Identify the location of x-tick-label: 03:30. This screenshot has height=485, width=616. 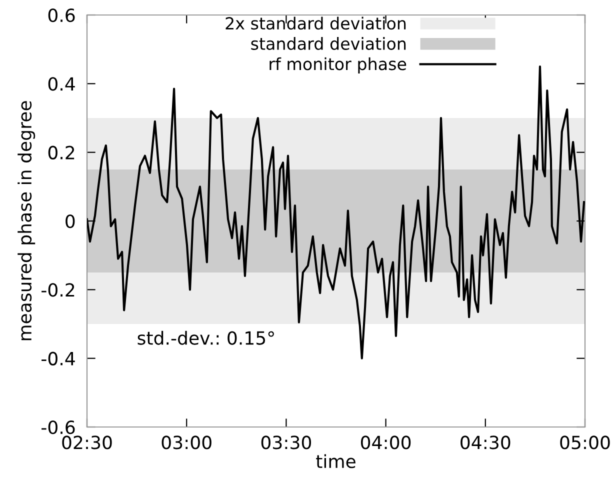
(286, 443).